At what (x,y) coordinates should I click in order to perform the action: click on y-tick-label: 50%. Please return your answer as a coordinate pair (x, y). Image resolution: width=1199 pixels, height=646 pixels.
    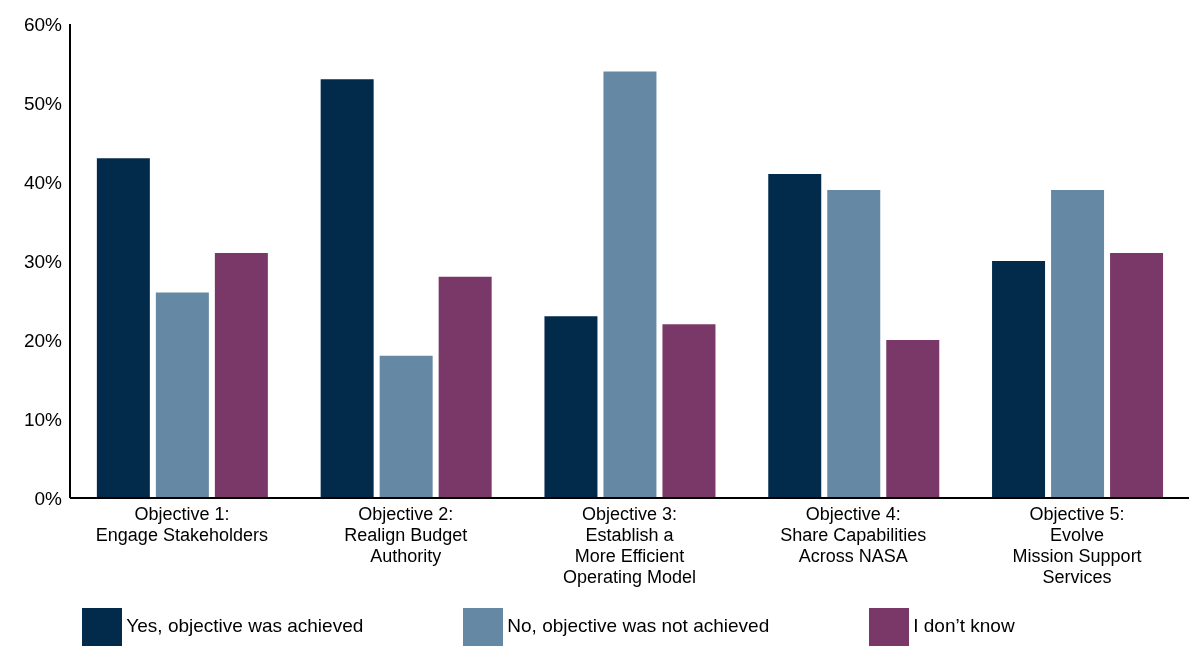
    Looking at the image, I should click on (43, 103).